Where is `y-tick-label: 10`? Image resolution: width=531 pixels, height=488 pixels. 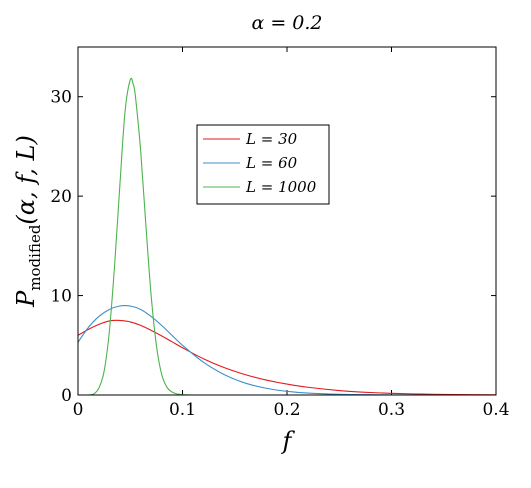
y-tick-label: 10 is located at coordinates (61, 297).